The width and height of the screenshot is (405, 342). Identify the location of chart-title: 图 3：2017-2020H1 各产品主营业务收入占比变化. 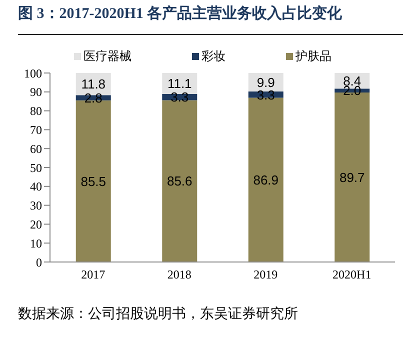
(180, 13).